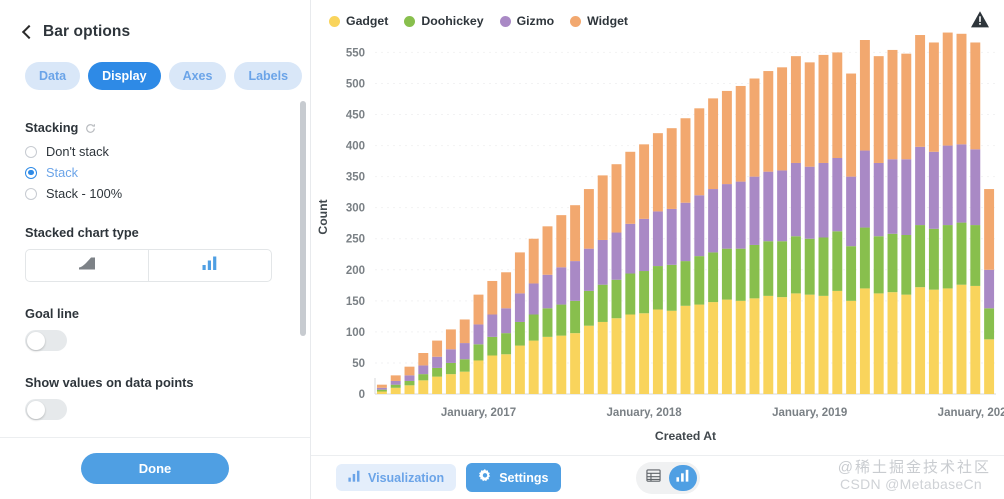 The image size is (1004, 499). What do you see at coordinates (303, 218) in the screenshot?
I see `sidebar-scrollbar` at bounding box center [303, 218].